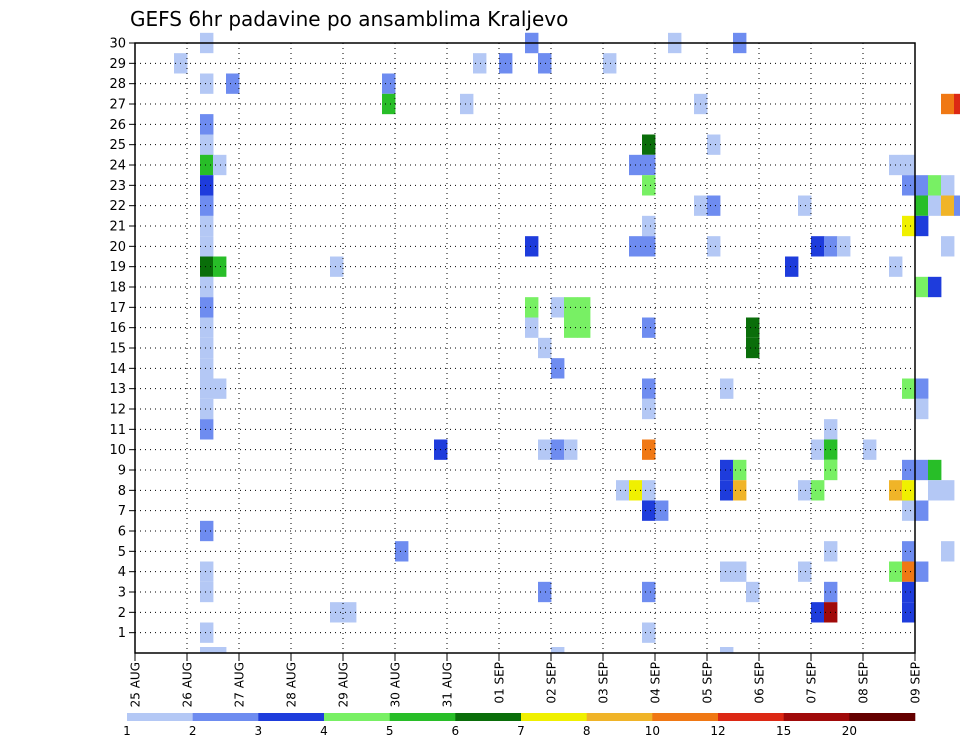 The height and width of the screenshot is (742, 960). I want to click on y-tick-label: 1, so click(122, 633).